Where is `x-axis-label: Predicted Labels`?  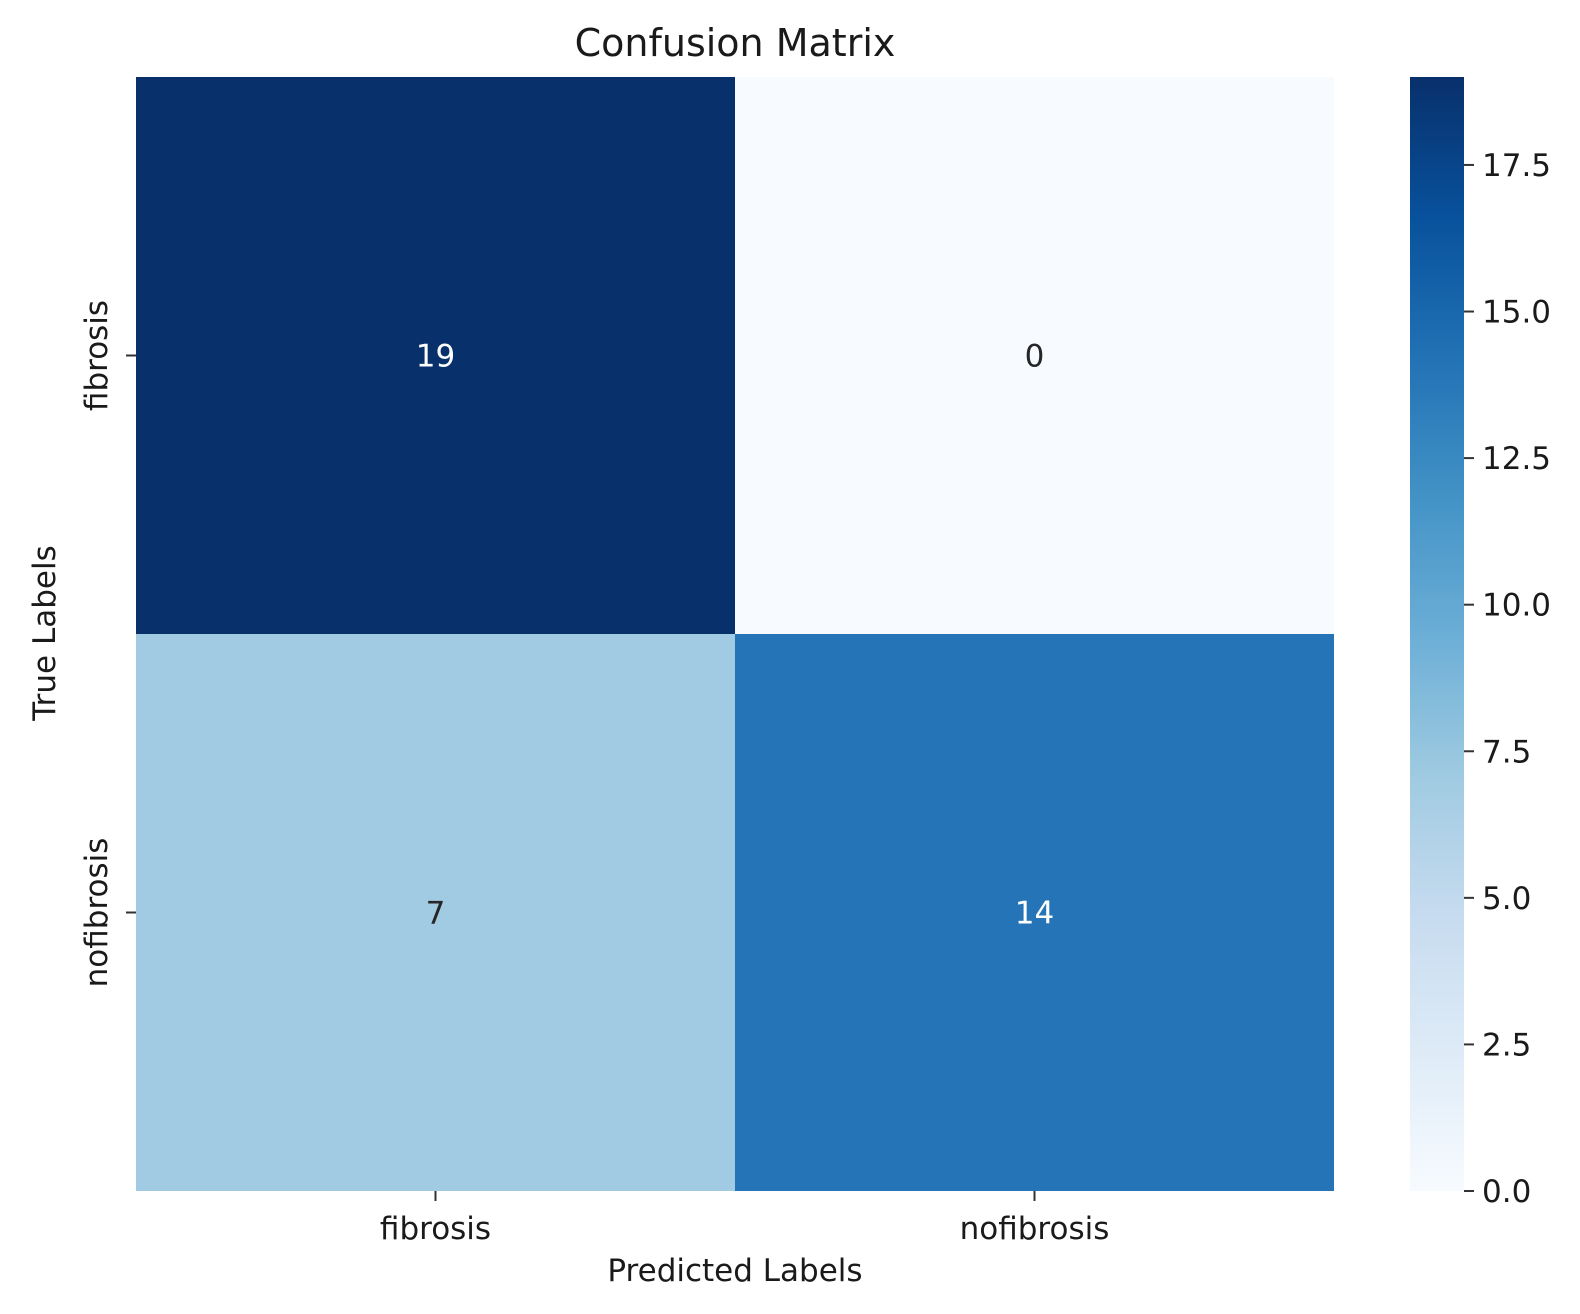
x-axis-label: Predicted Labels is located at coordinates (734, 1271).